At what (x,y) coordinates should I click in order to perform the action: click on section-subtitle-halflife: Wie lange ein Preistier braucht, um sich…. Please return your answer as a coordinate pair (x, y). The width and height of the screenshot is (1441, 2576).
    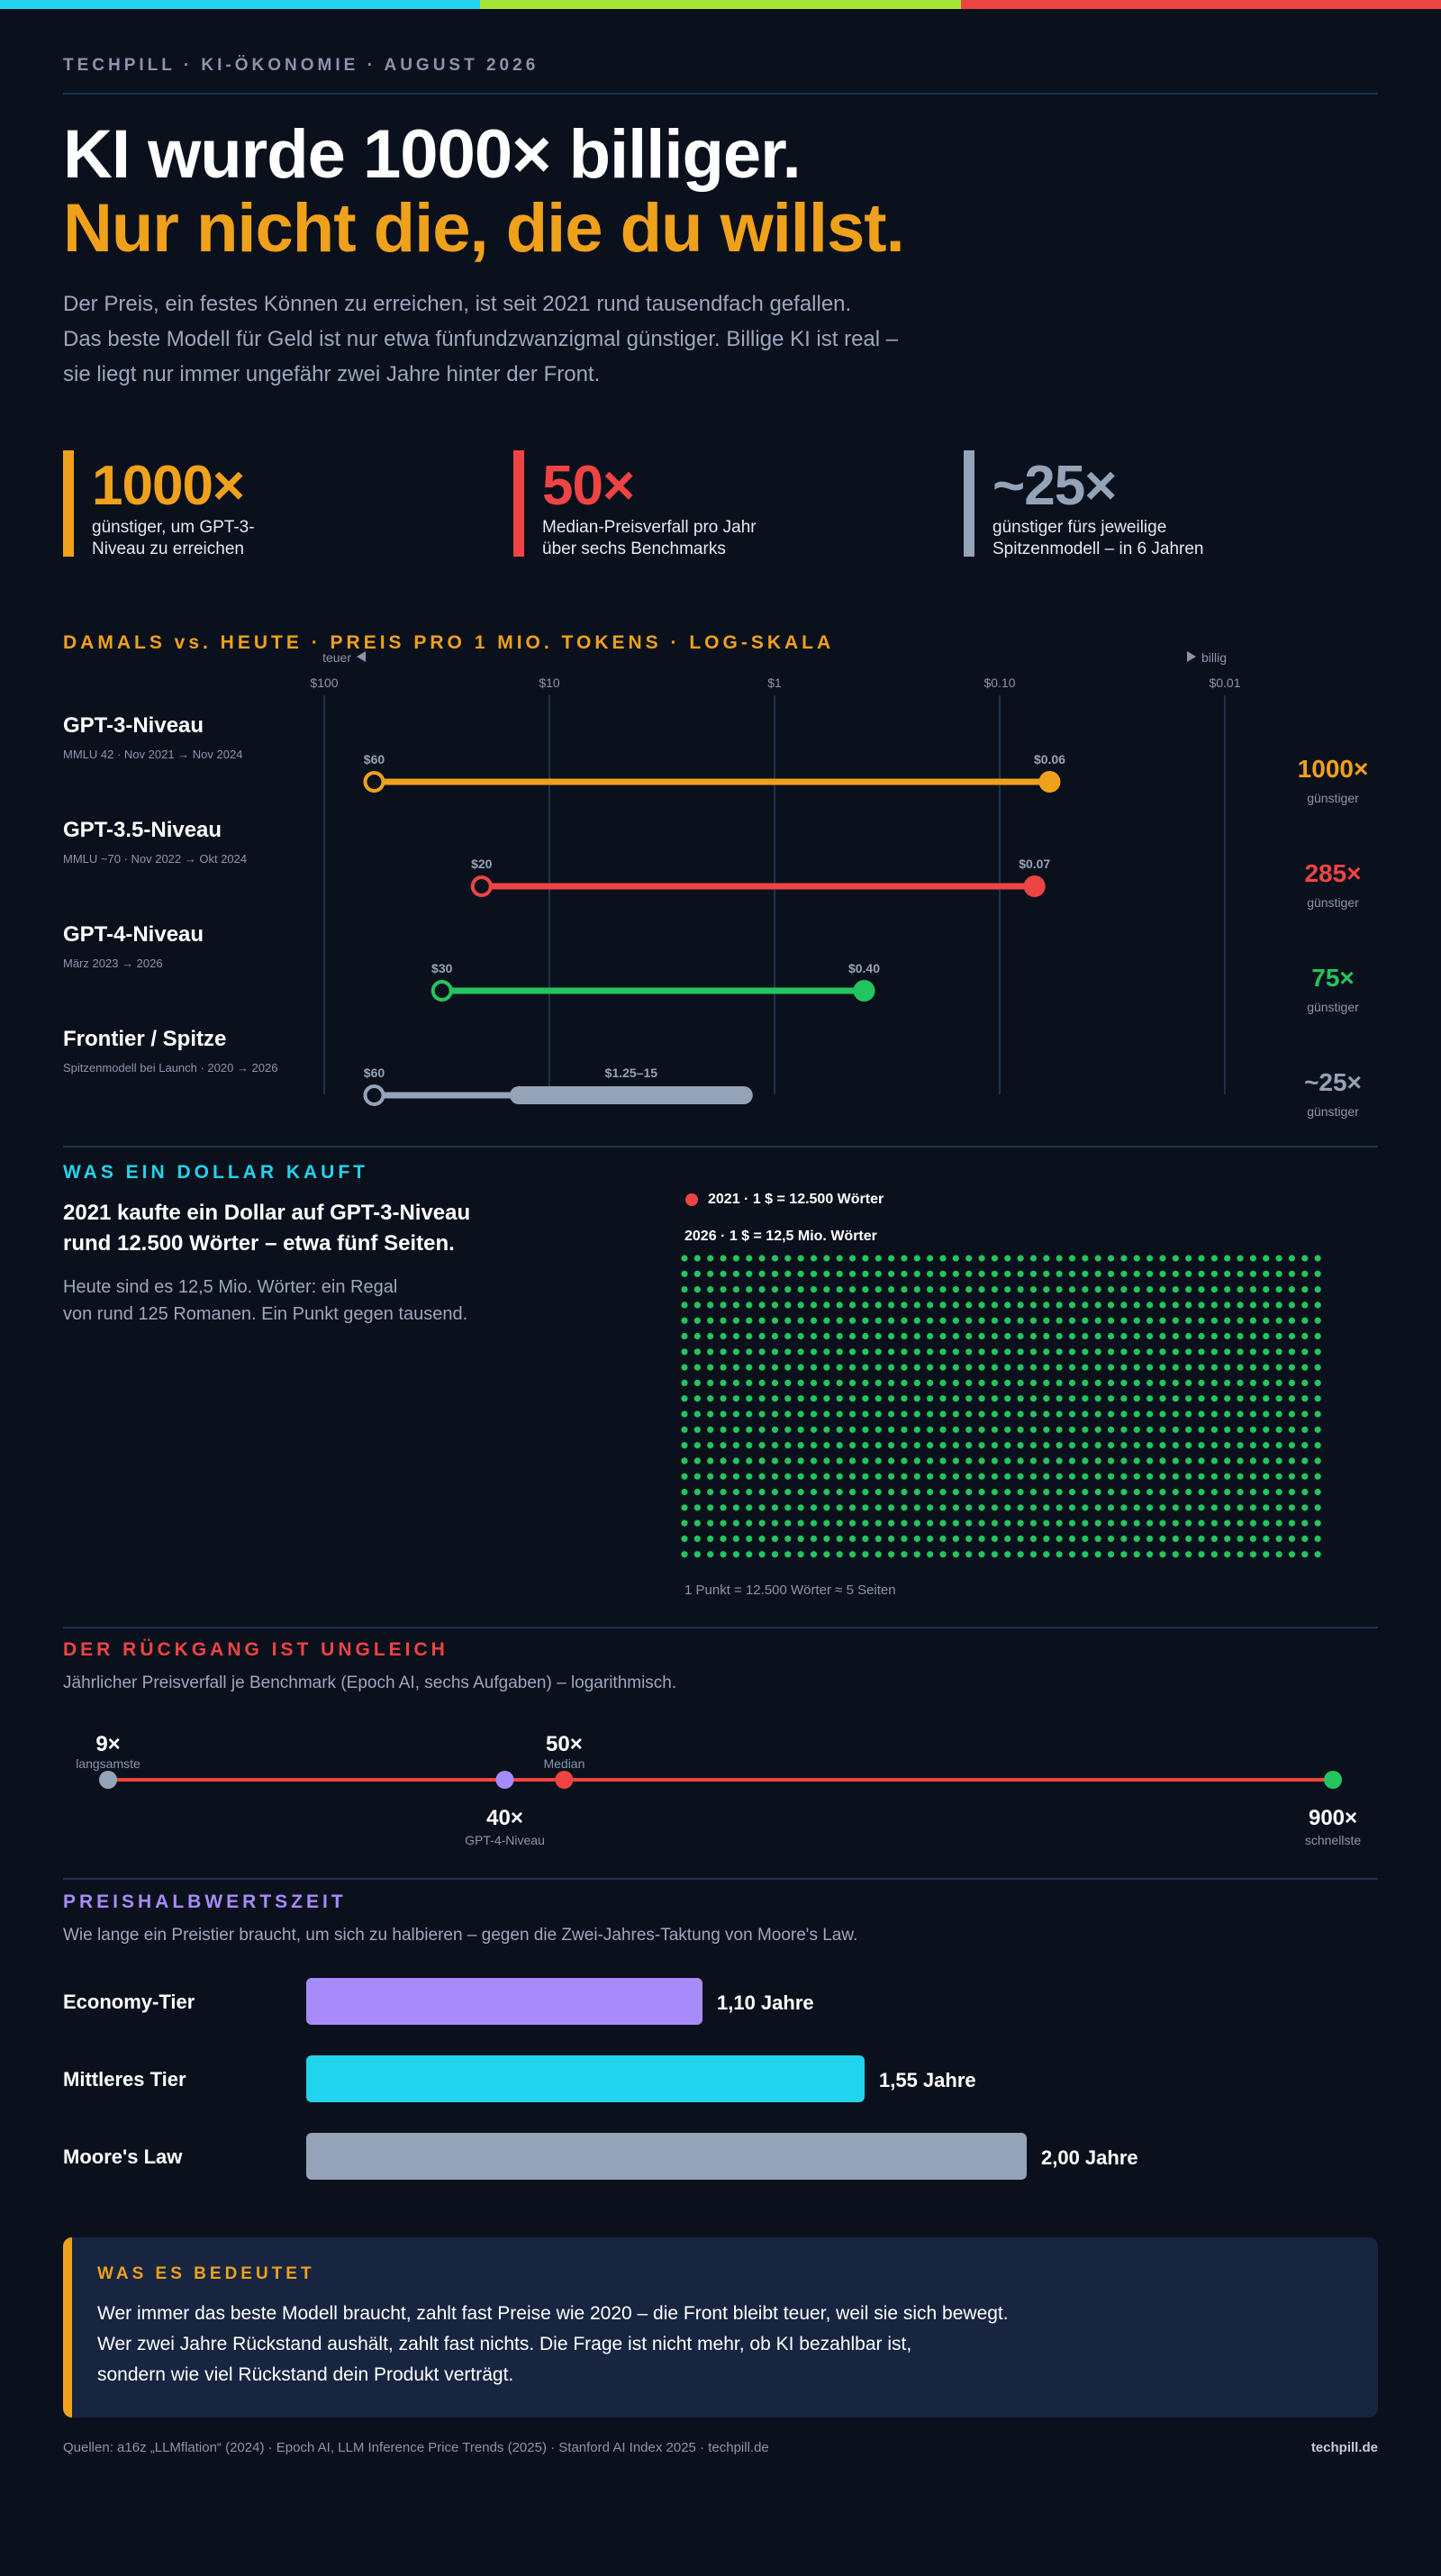
    Looking at the image, I should click on (460, 1935).